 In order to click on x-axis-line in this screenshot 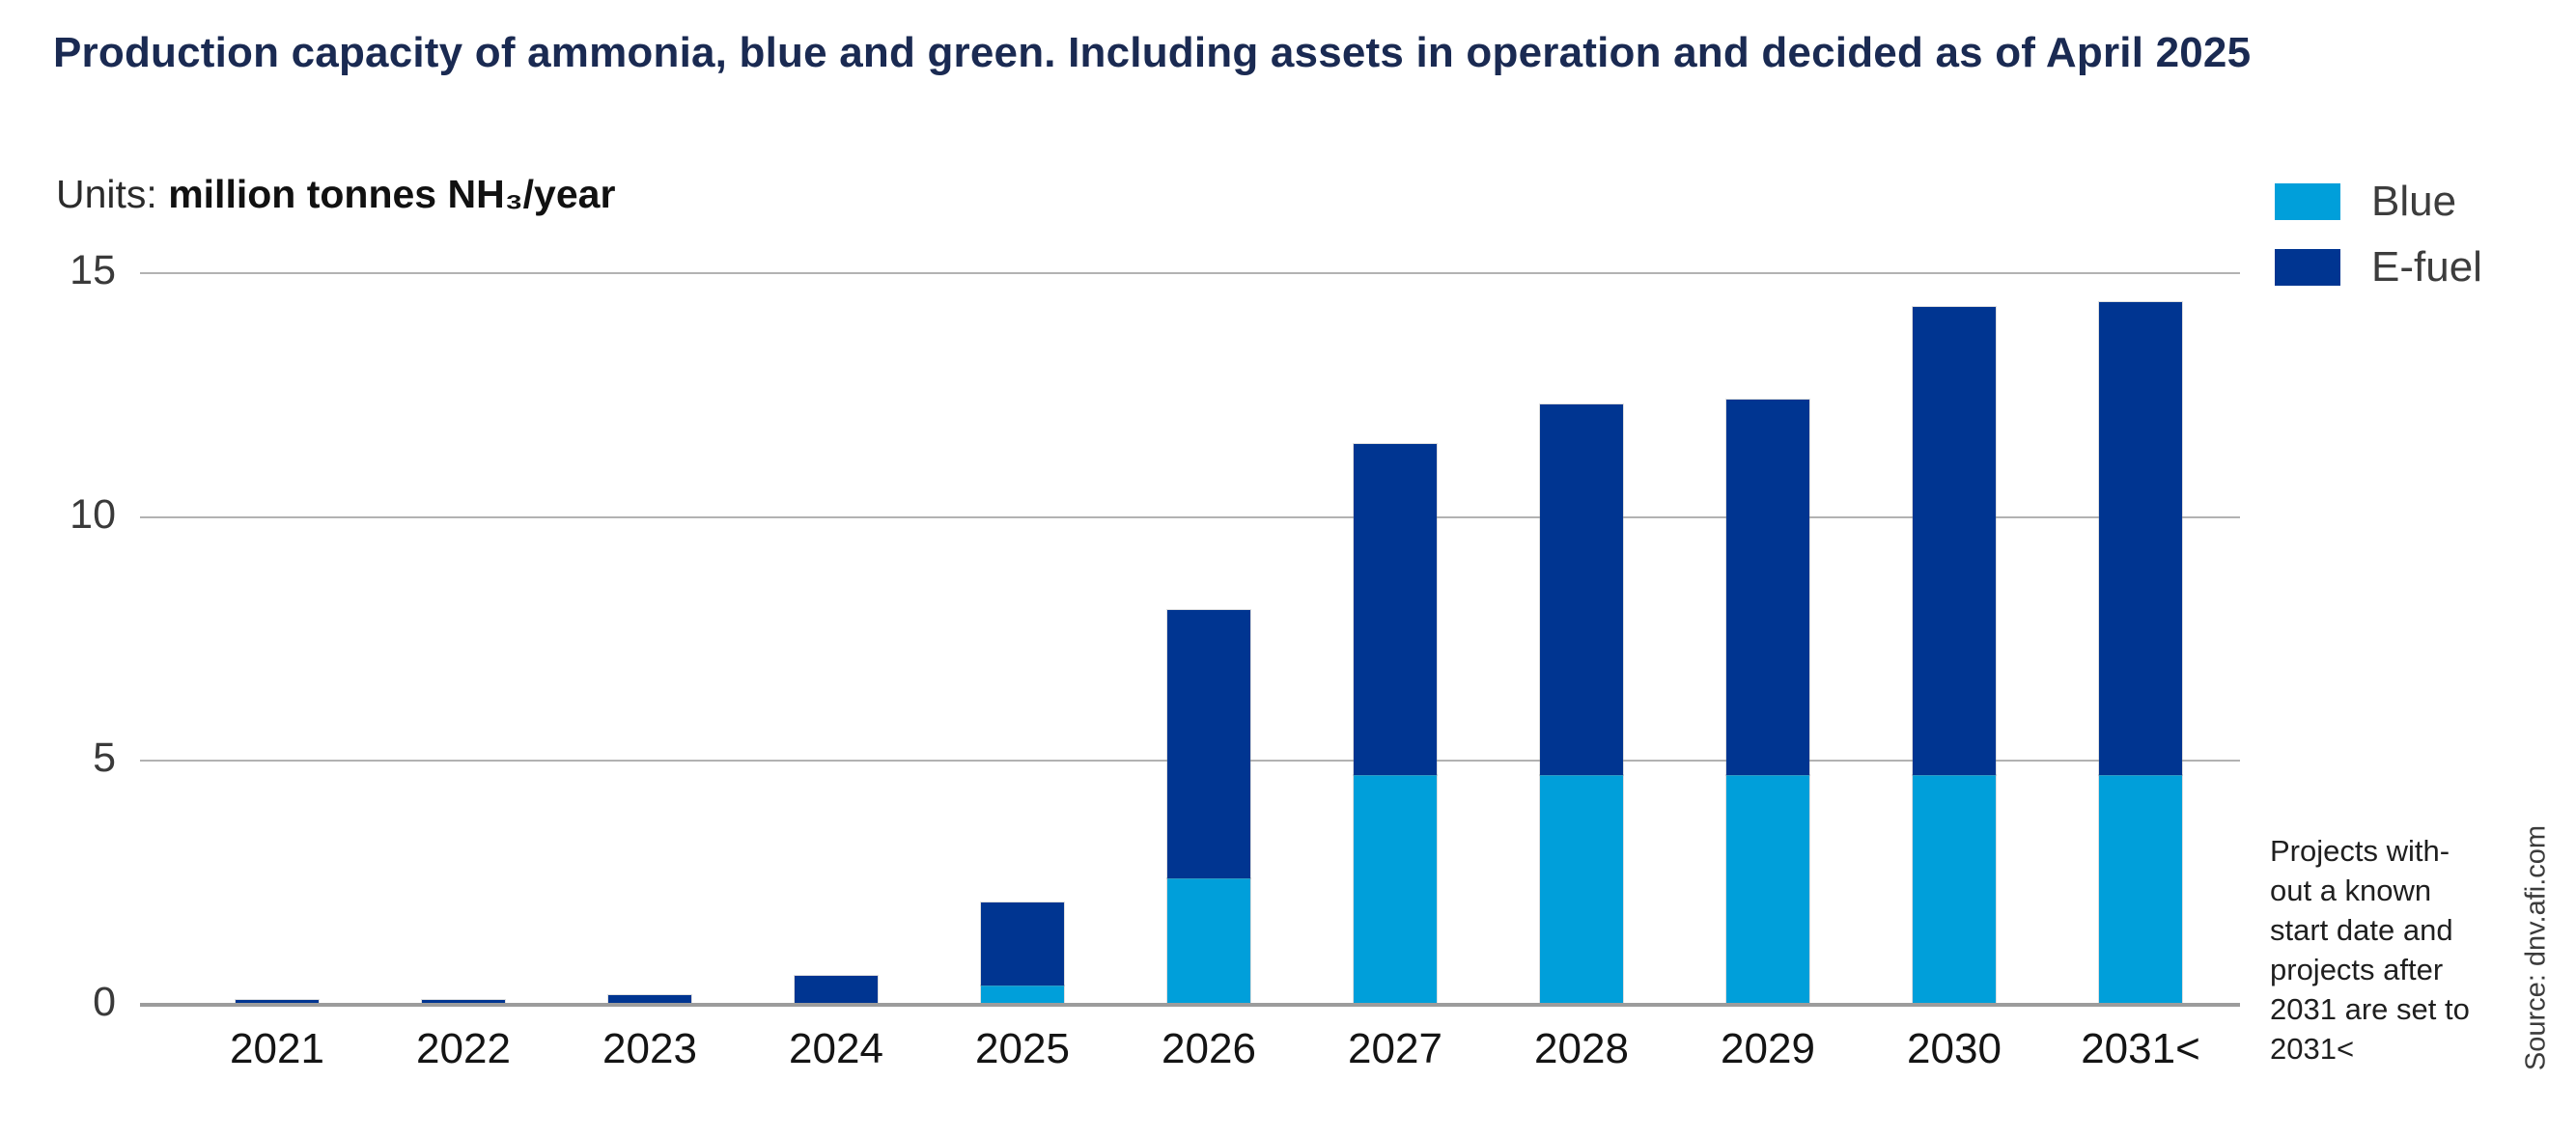, I will do `click(1190, 1005)`.